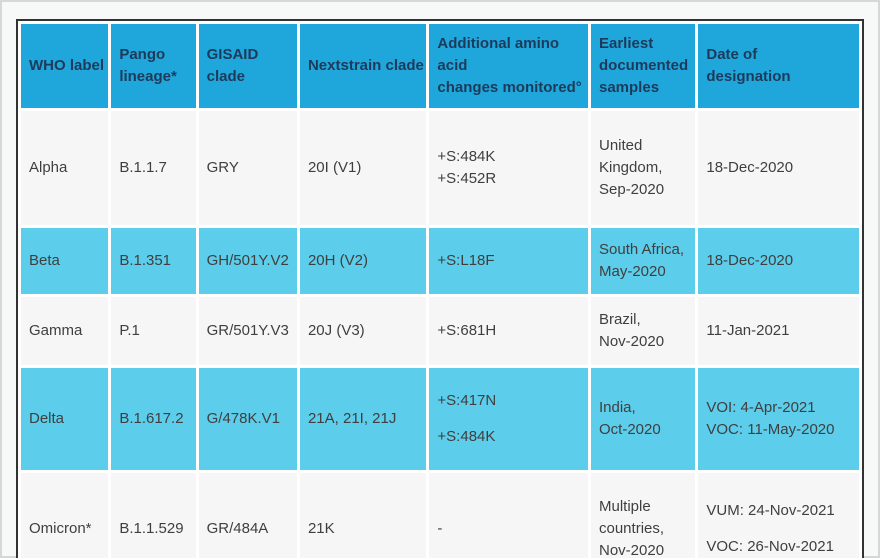  I want to click on column-header-line: lineage*, so click(148, 76).